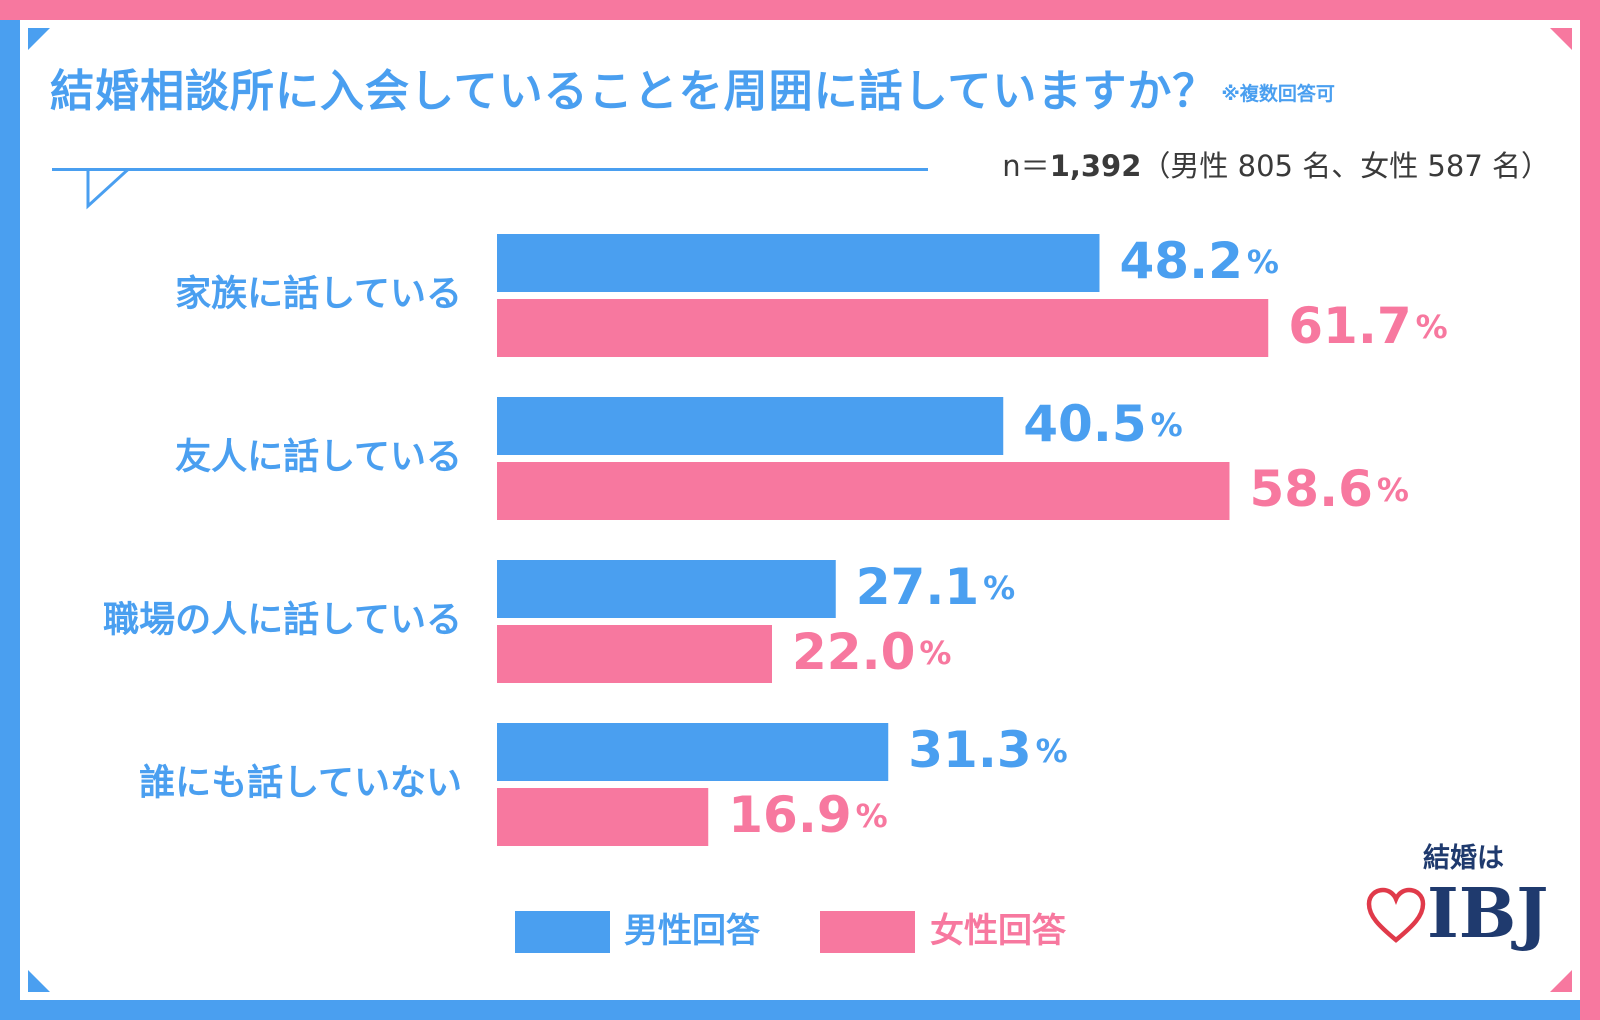  Describe the element at coordinates (800, 10) in the screenshot. I see `frame-top-border` at that location.